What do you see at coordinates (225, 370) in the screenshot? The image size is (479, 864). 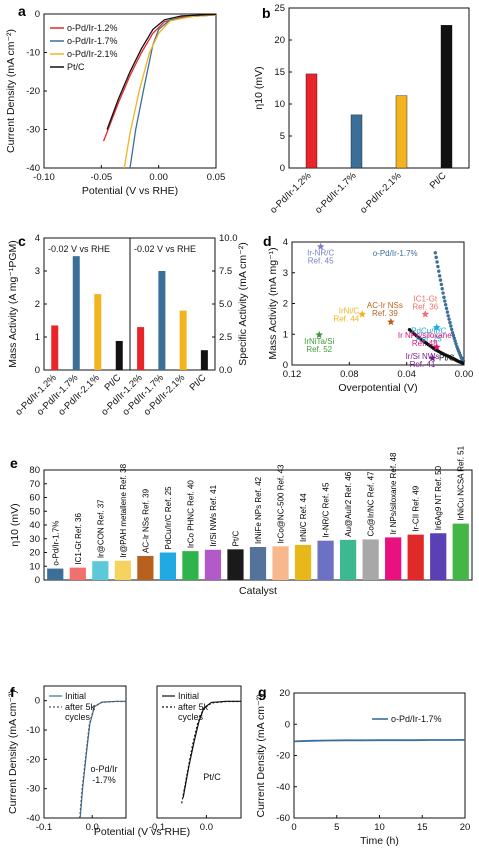 I see `y2-tick-label: 0.0` at bounding box center [225, 370].